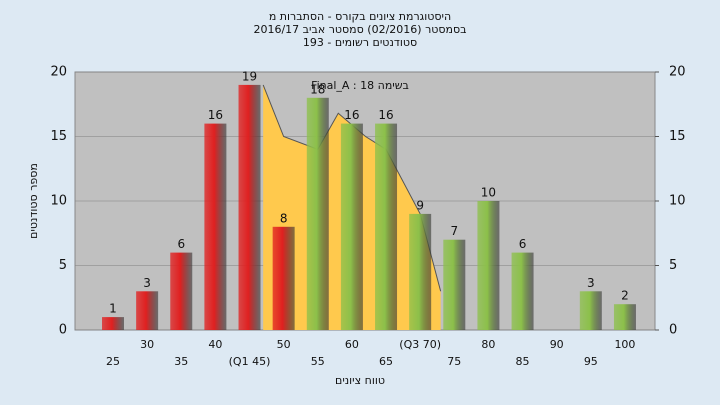  I want to click on annotation: Final_A : בשימה 18, so click(360, 85).